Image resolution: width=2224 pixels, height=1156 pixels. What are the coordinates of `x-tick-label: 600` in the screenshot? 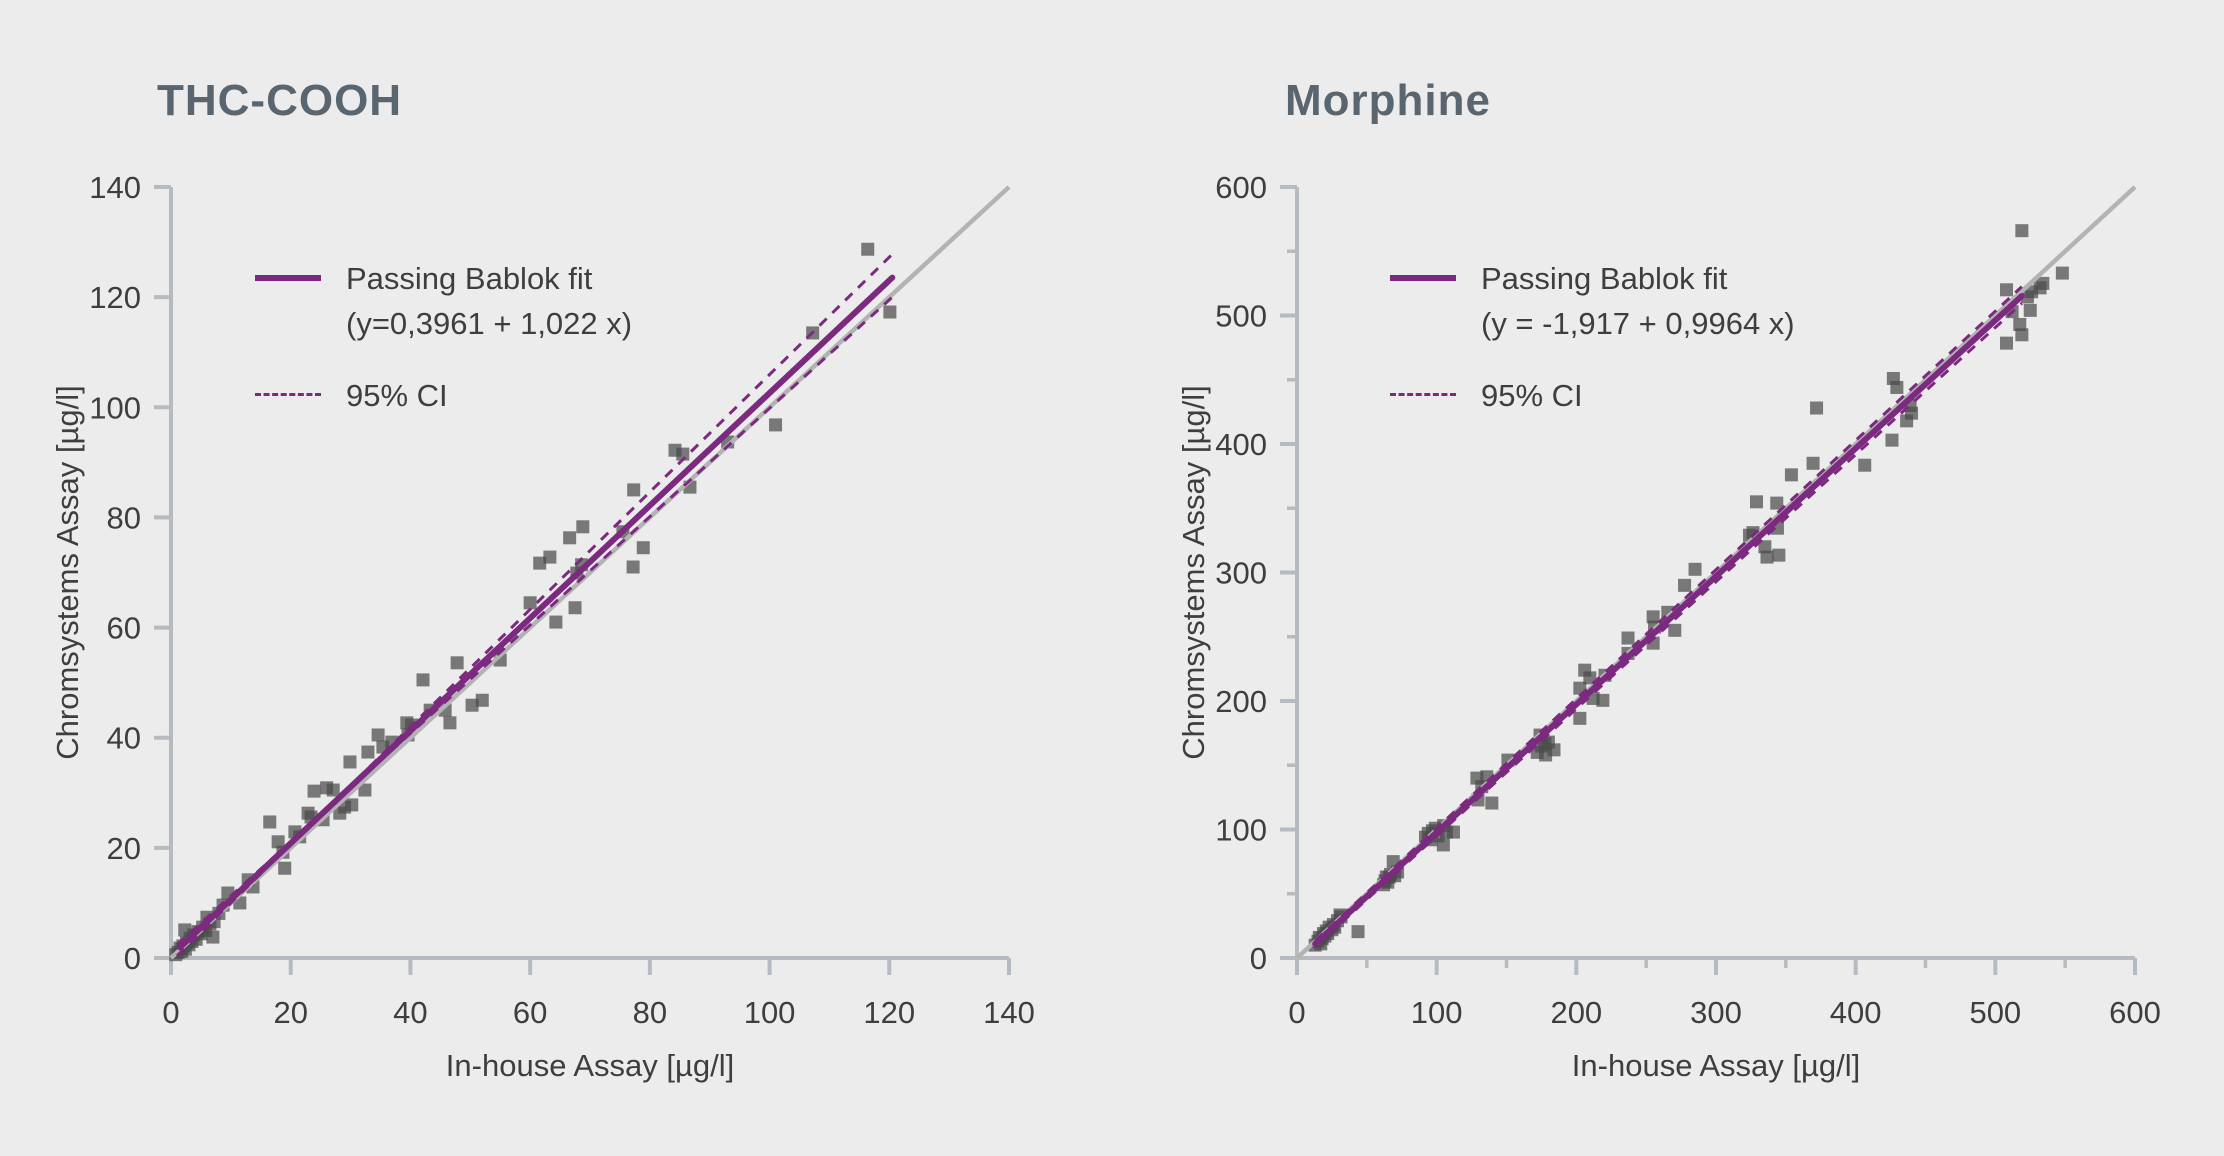 It's located at (2135, 1012).